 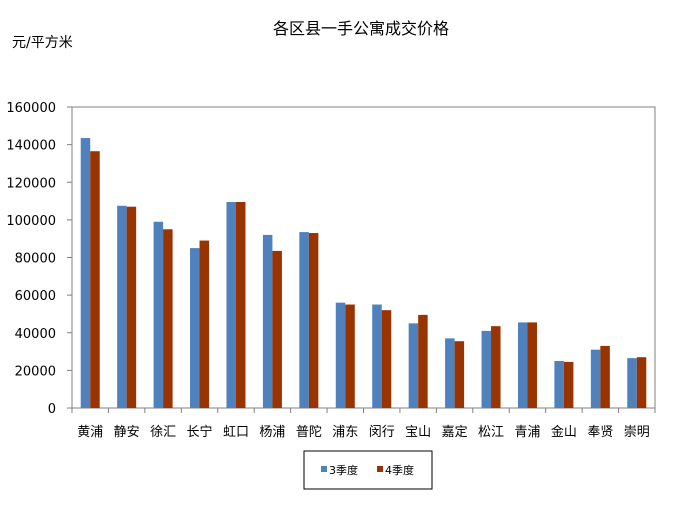 What do you see at coordinates (345, 432) in the screenshot?
I see `x-tick-label: 浦东` at bounding box center [345, 432].